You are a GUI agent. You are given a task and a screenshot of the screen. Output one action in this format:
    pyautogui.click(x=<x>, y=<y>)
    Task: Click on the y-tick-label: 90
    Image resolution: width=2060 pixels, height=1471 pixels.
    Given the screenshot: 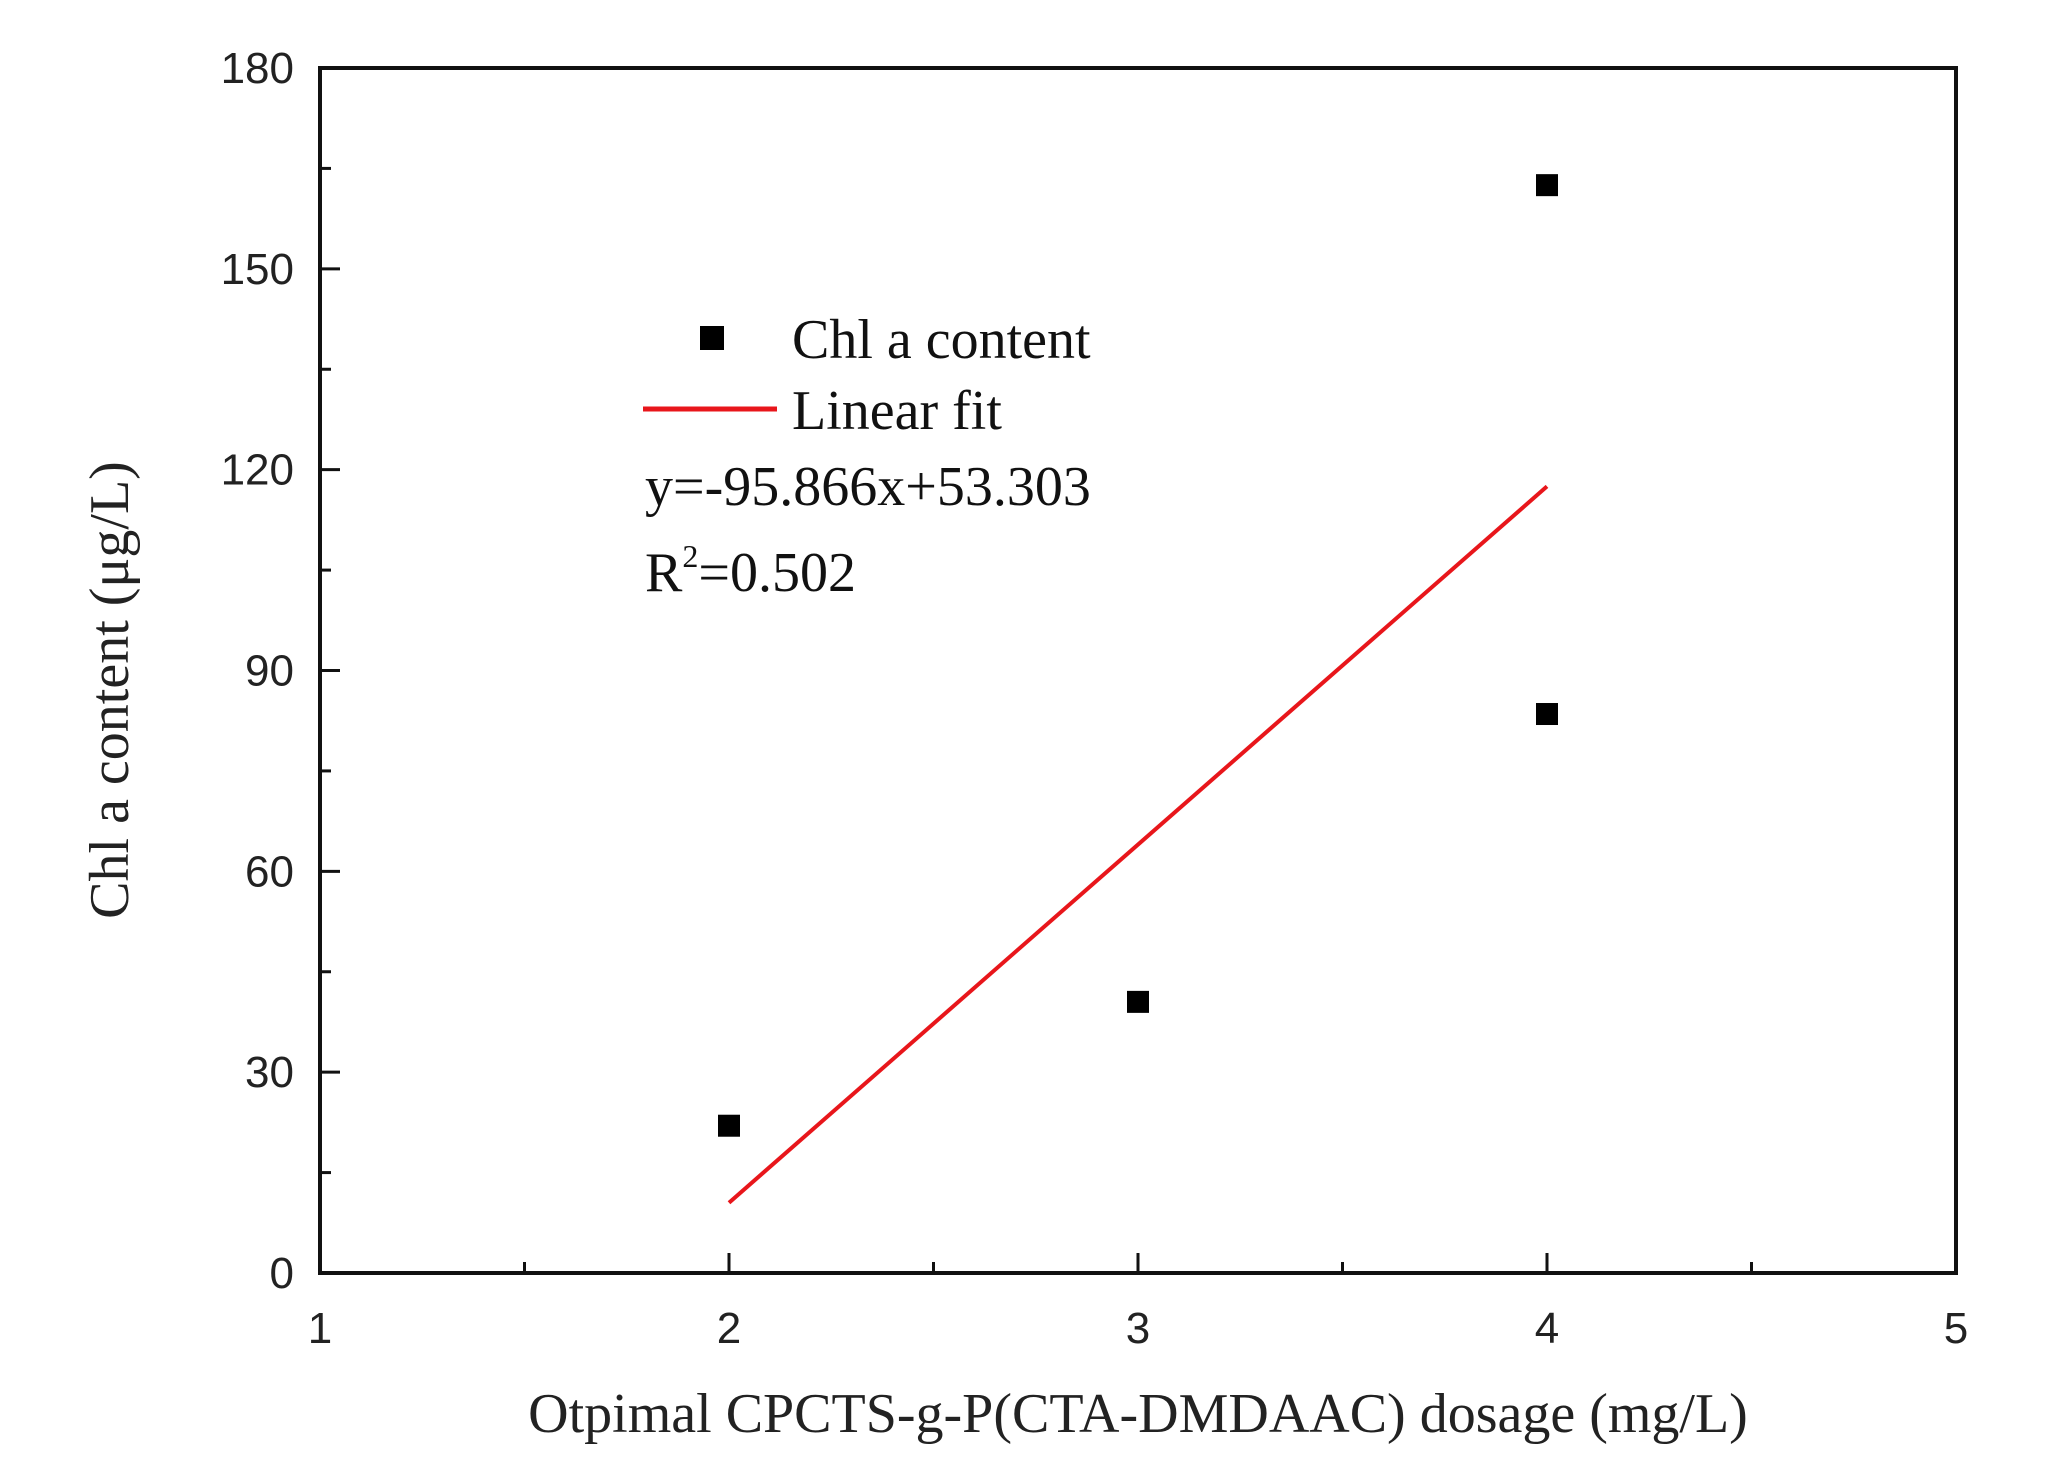 What is the action you would take?
    pyautogui.click(x=269, y=671)
    